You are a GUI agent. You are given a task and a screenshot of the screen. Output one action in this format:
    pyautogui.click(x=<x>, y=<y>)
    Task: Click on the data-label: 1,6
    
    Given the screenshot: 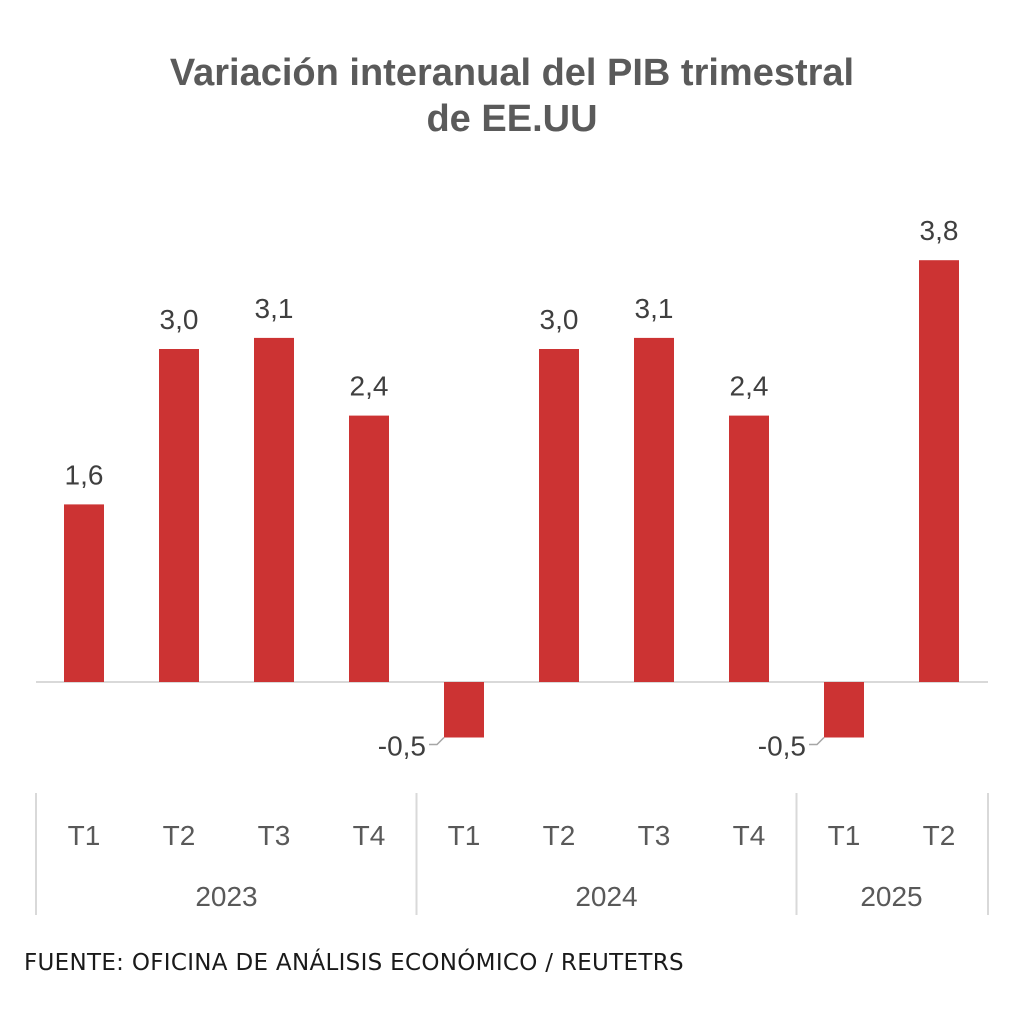 What is the action you would take?
    pyautogui.click(x=84, y=474)
    